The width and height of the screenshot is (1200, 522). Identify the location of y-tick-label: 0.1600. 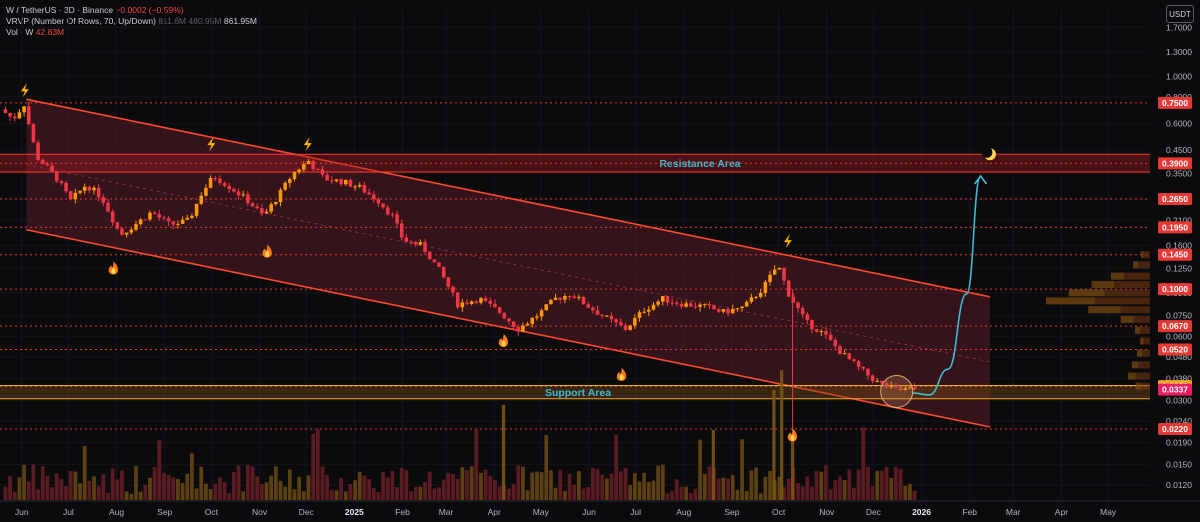
(1179, 246).